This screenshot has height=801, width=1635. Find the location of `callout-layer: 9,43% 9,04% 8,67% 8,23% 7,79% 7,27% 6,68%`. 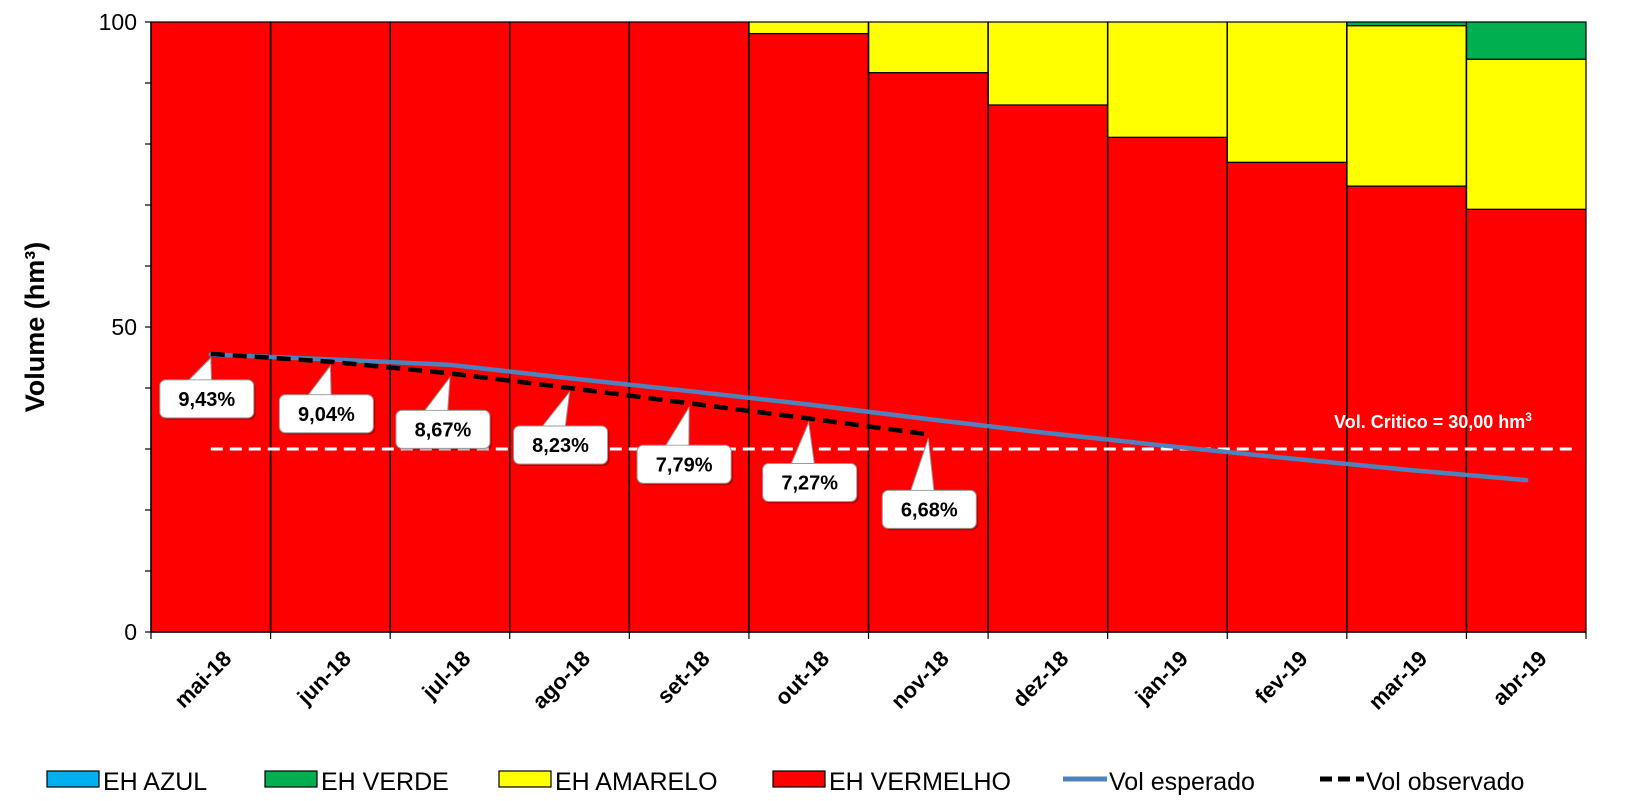

callout-layer: 9,43% 9,04% 8,67% 8,23% 7,79% 7,27% 6,68% is located at coordinates (569, 443).